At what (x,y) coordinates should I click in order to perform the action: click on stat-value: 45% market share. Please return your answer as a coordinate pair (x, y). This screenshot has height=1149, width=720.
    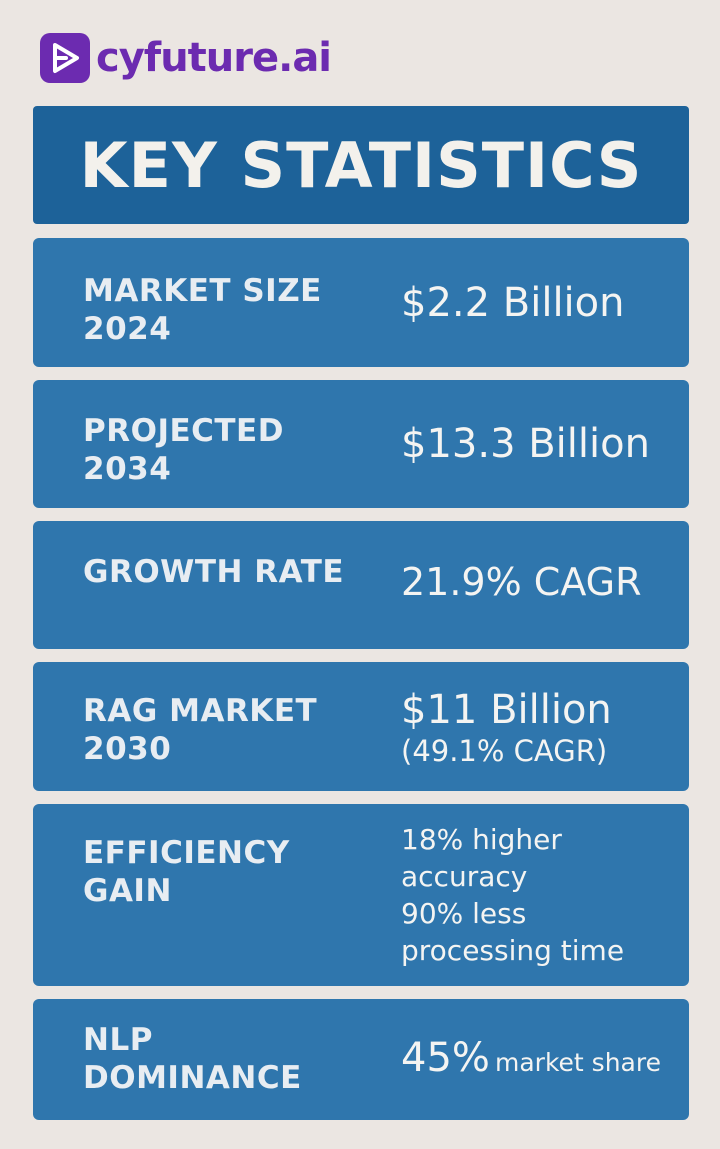
    Looking at the image, I should click on (543, 1058).